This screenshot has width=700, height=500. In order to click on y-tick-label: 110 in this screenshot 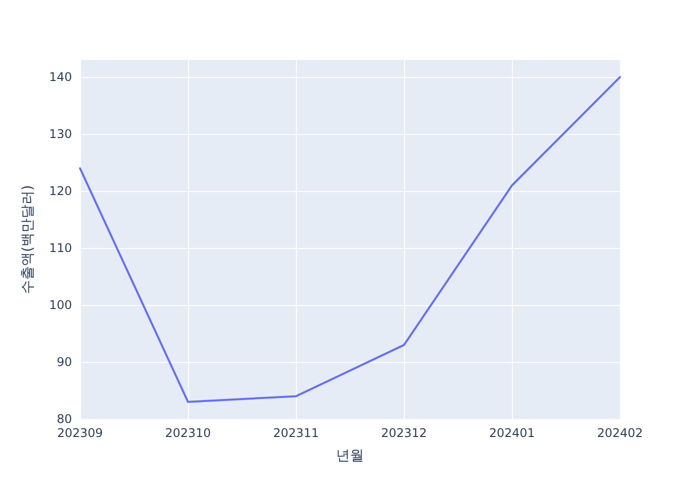, I will do `click(60, 248)`.